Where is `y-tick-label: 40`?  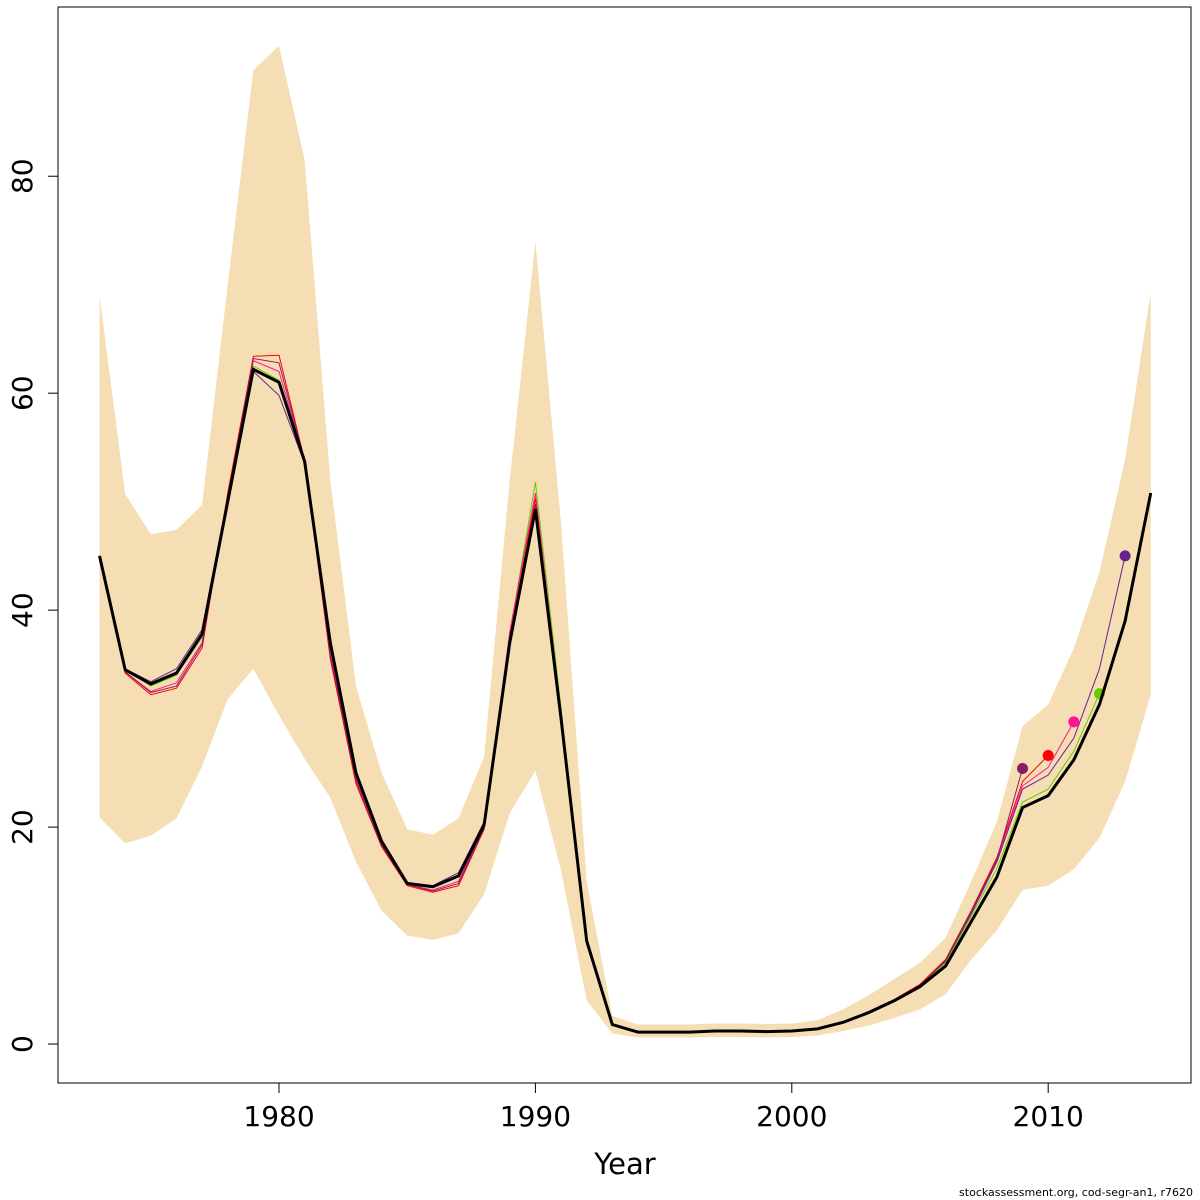
y-tick-label: 40 is located at coordinates (22, 610).